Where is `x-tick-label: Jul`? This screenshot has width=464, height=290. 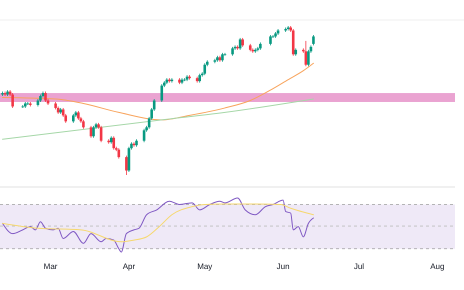
x-tick-label: Jul is located at coordinates (359, 266).